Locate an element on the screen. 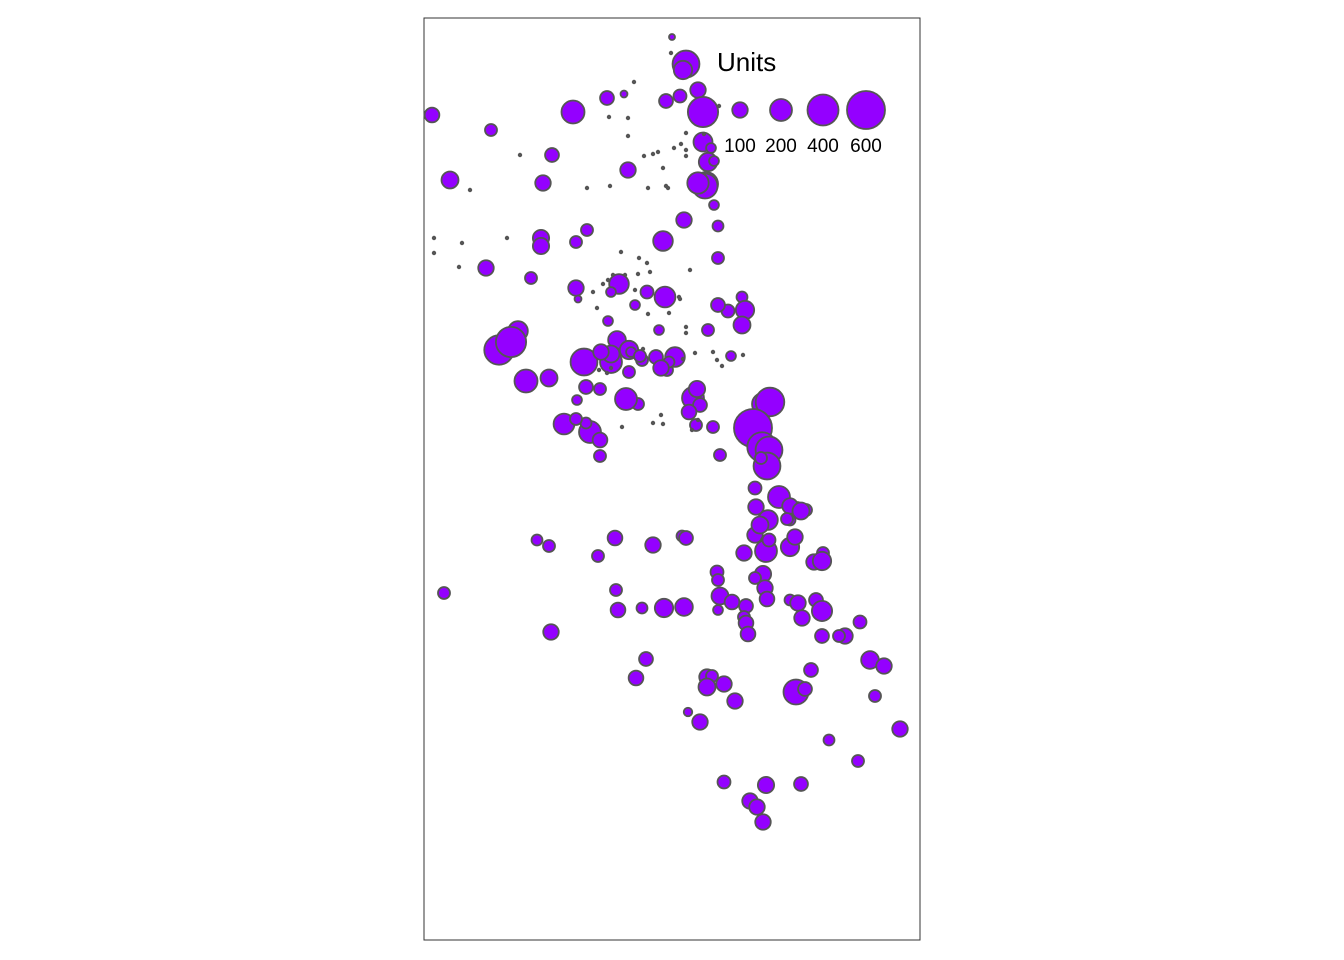 The width and height of the screenshot is (1344, 960). legend-title: Units is located at coordinates (746, 62).